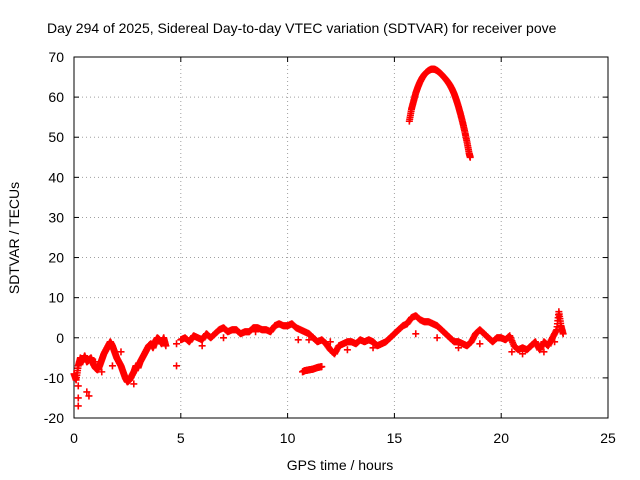  What do you see at coordinates (288, 438) in the screenshot?
I see `x-tick-label: 10` at bounding box center [288, 438].